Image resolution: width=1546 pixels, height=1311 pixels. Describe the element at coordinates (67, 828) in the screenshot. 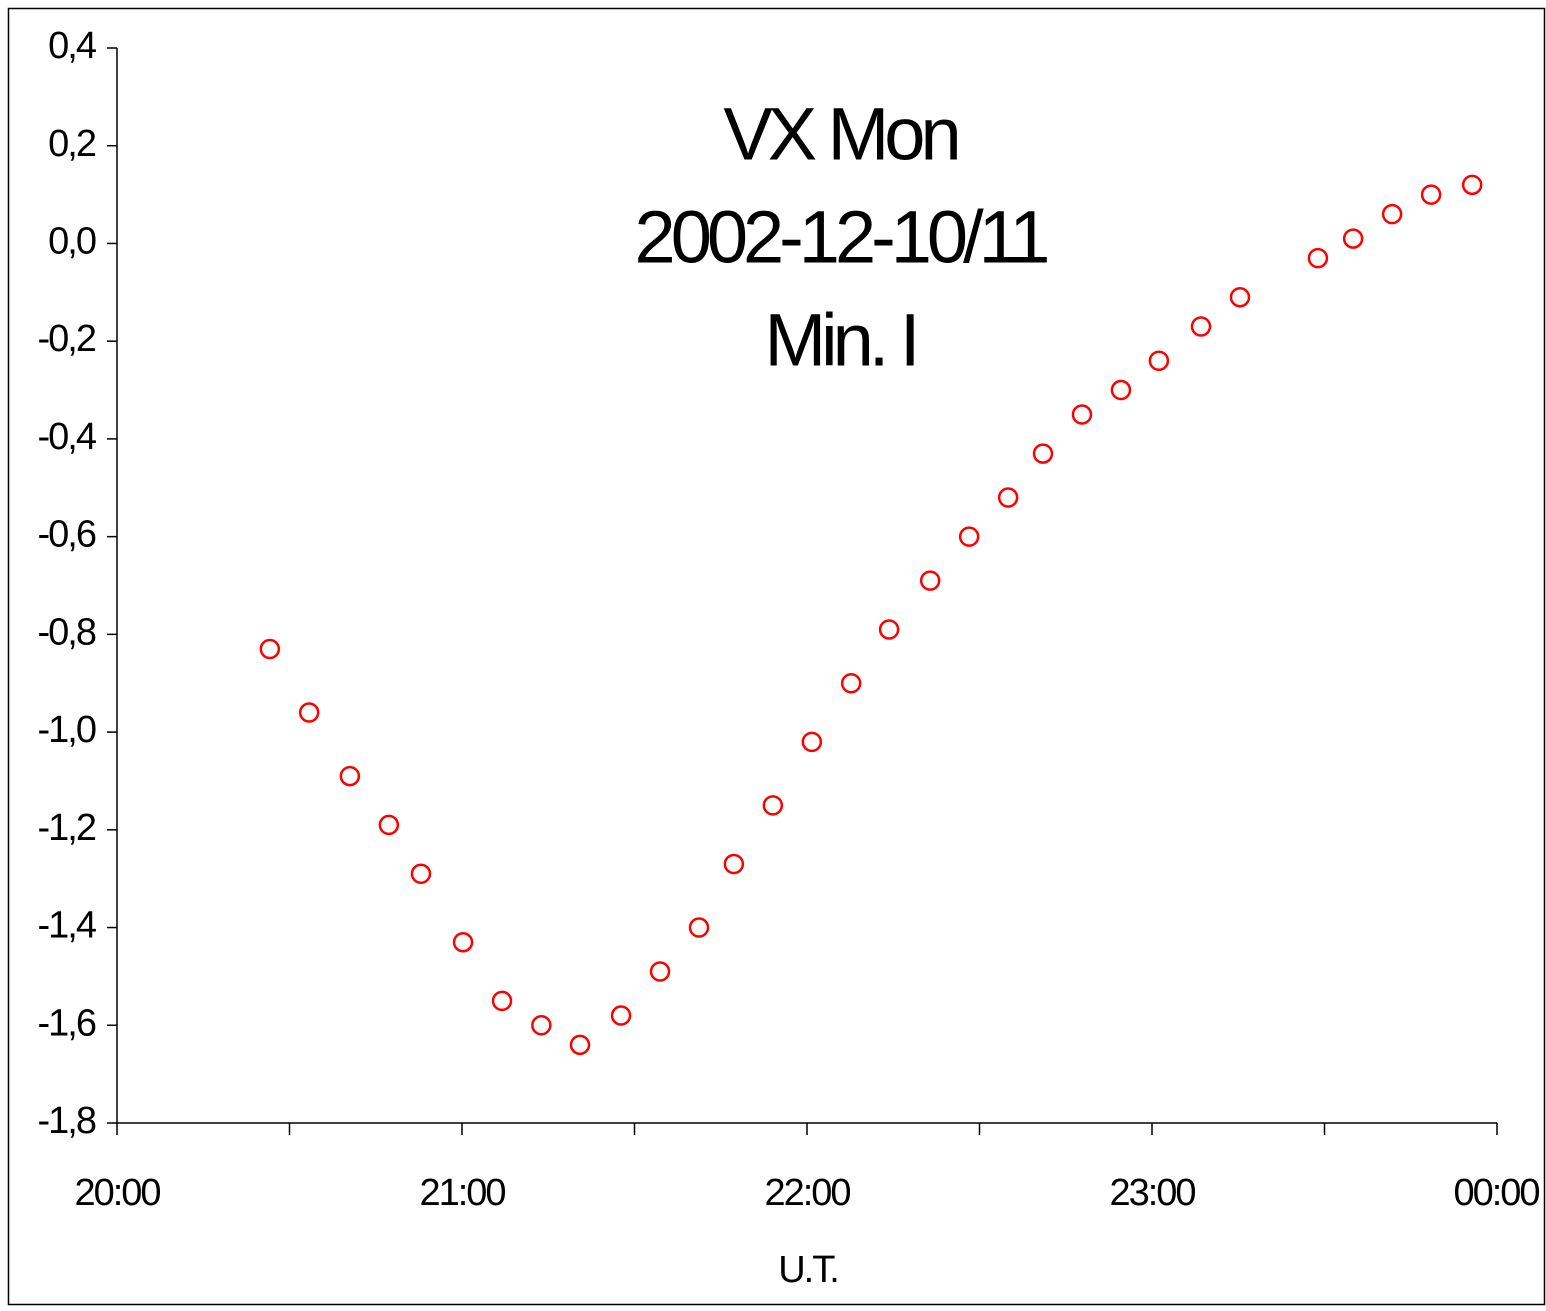

I see `y-tick-label: -1,2` at that location.